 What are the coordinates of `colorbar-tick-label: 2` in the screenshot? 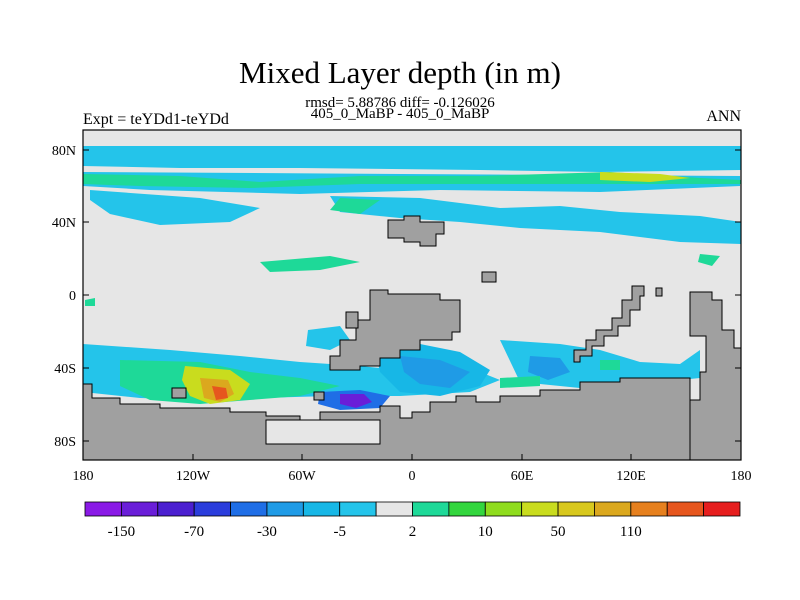 It's located at (413, 532).